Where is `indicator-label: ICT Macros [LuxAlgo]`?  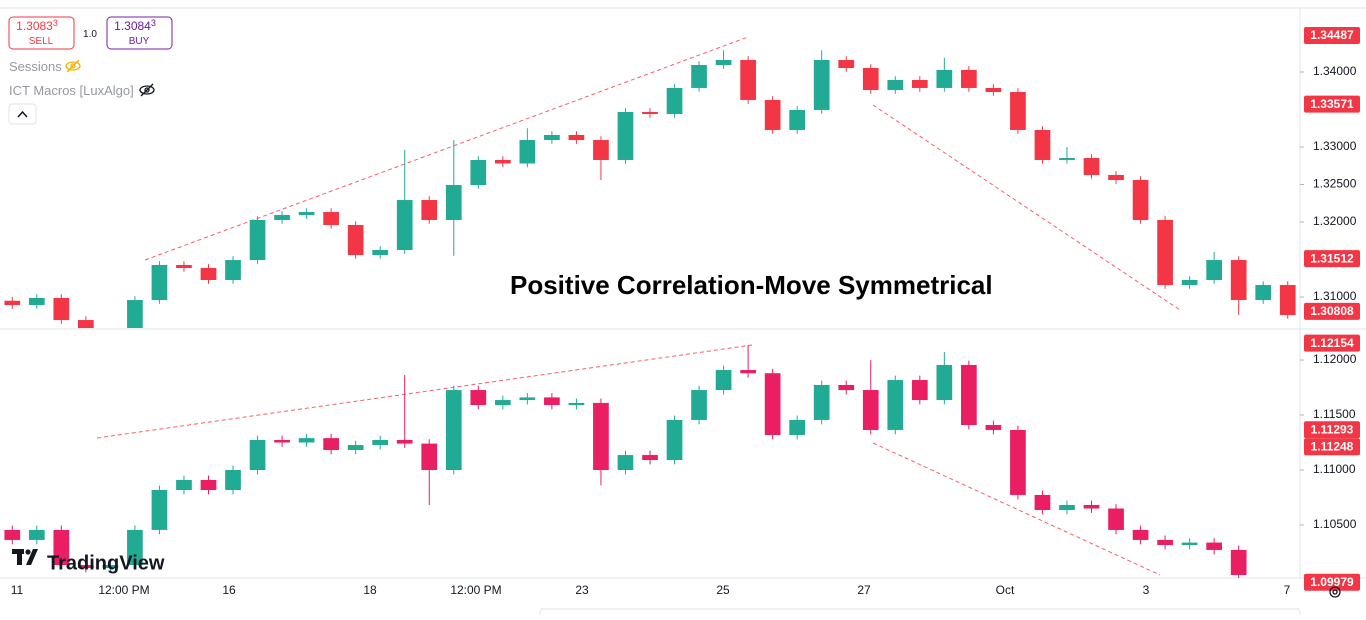 indicator-label: ICT Macros [LuxAlgo] is located at coordinates (71, 90).